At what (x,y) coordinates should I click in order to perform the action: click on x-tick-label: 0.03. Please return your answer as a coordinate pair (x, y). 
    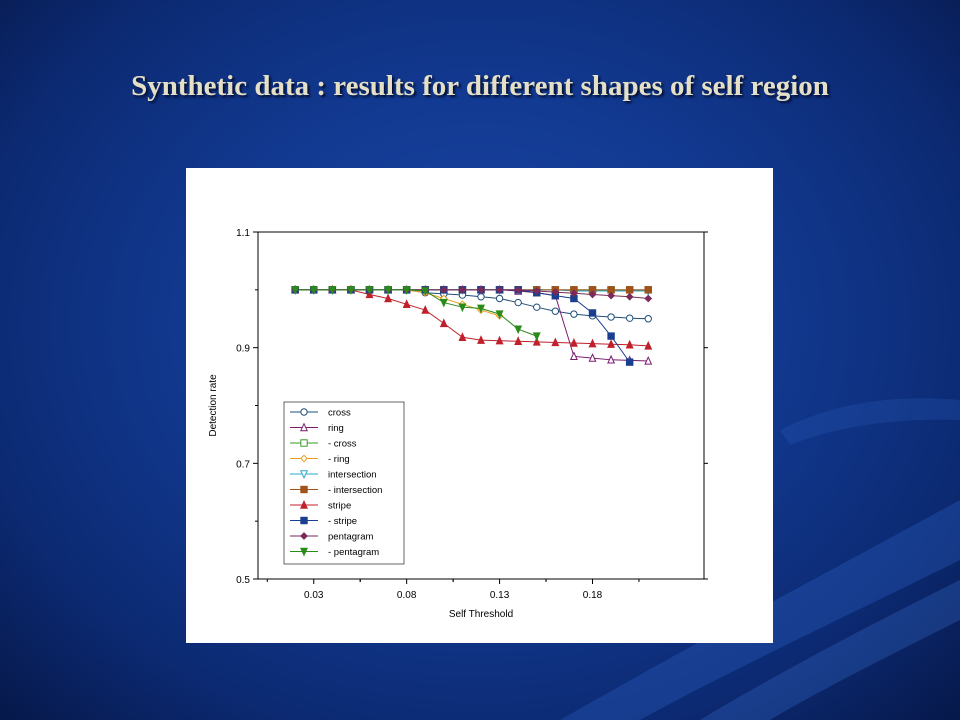
    Looking at the image, I should click on (314, 595).